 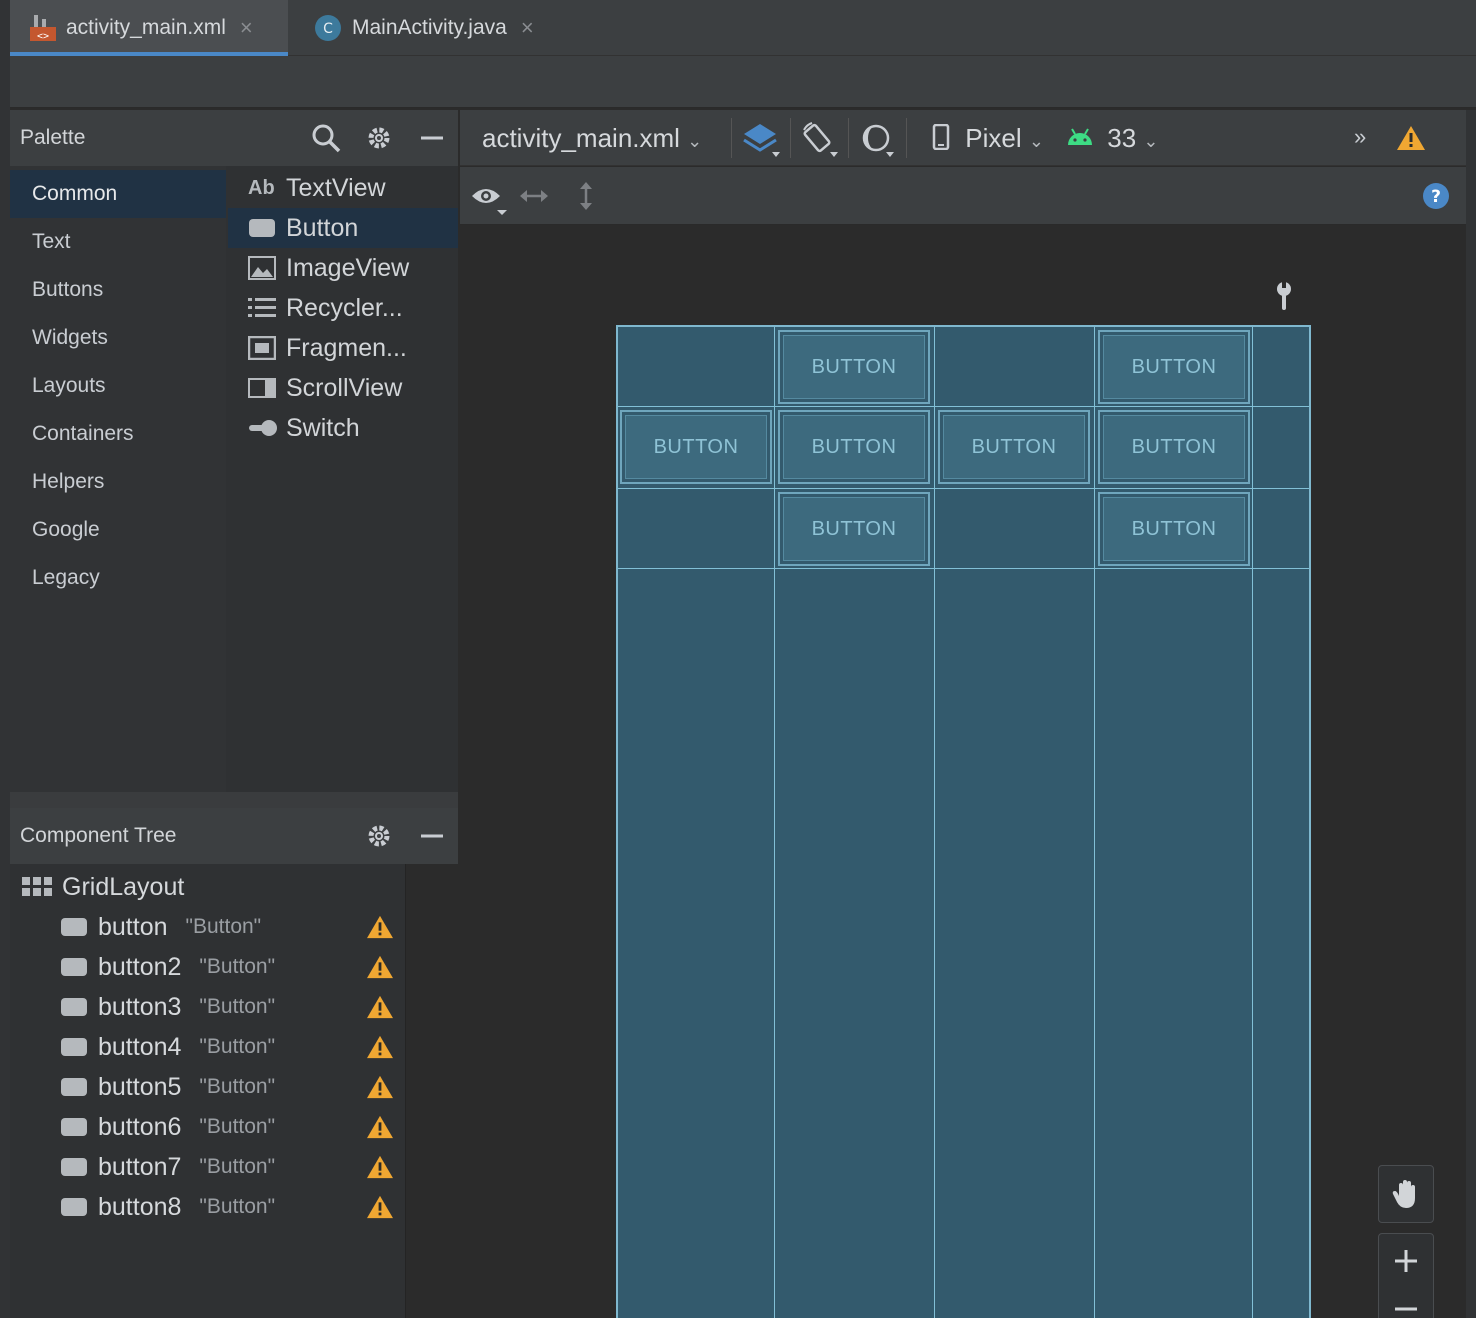 What do you see at coordinates (343, 388) in the screenshot?
I see `palette-item-scrollview: ScrollView` at bounding box center [343, 388].